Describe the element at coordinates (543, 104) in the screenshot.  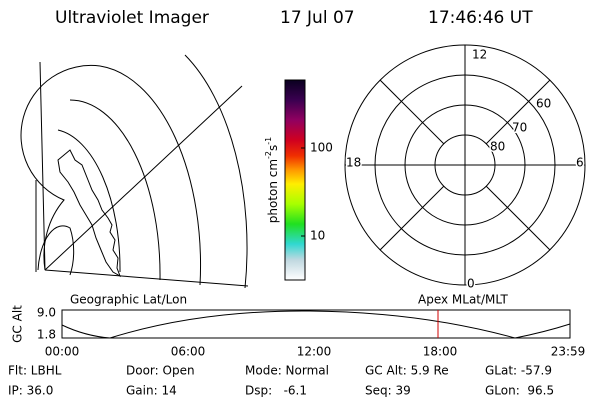
I see `lat-label: 60` at that location.